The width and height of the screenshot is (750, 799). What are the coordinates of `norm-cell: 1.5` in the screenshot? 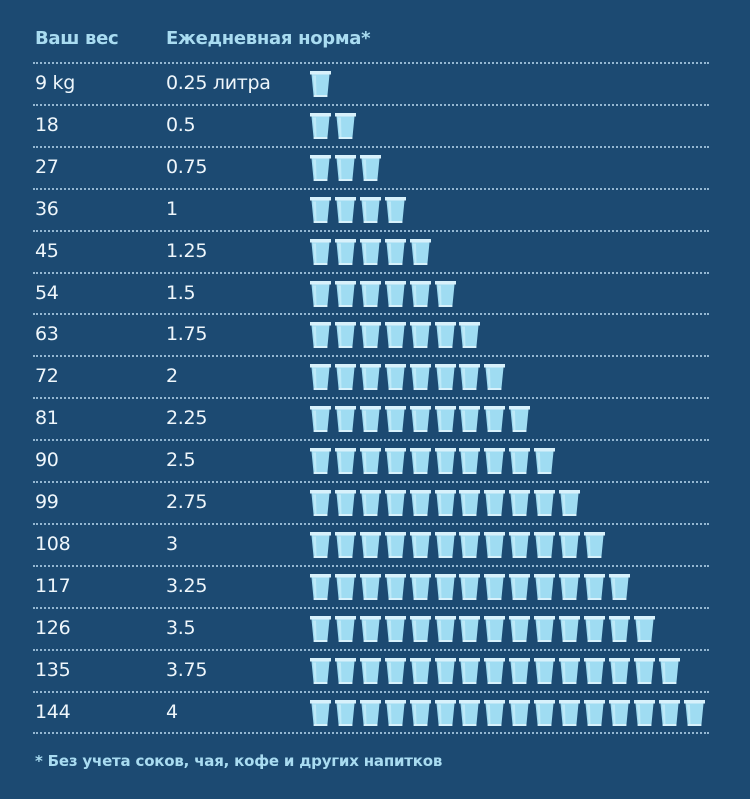 It's located at (181, 292).